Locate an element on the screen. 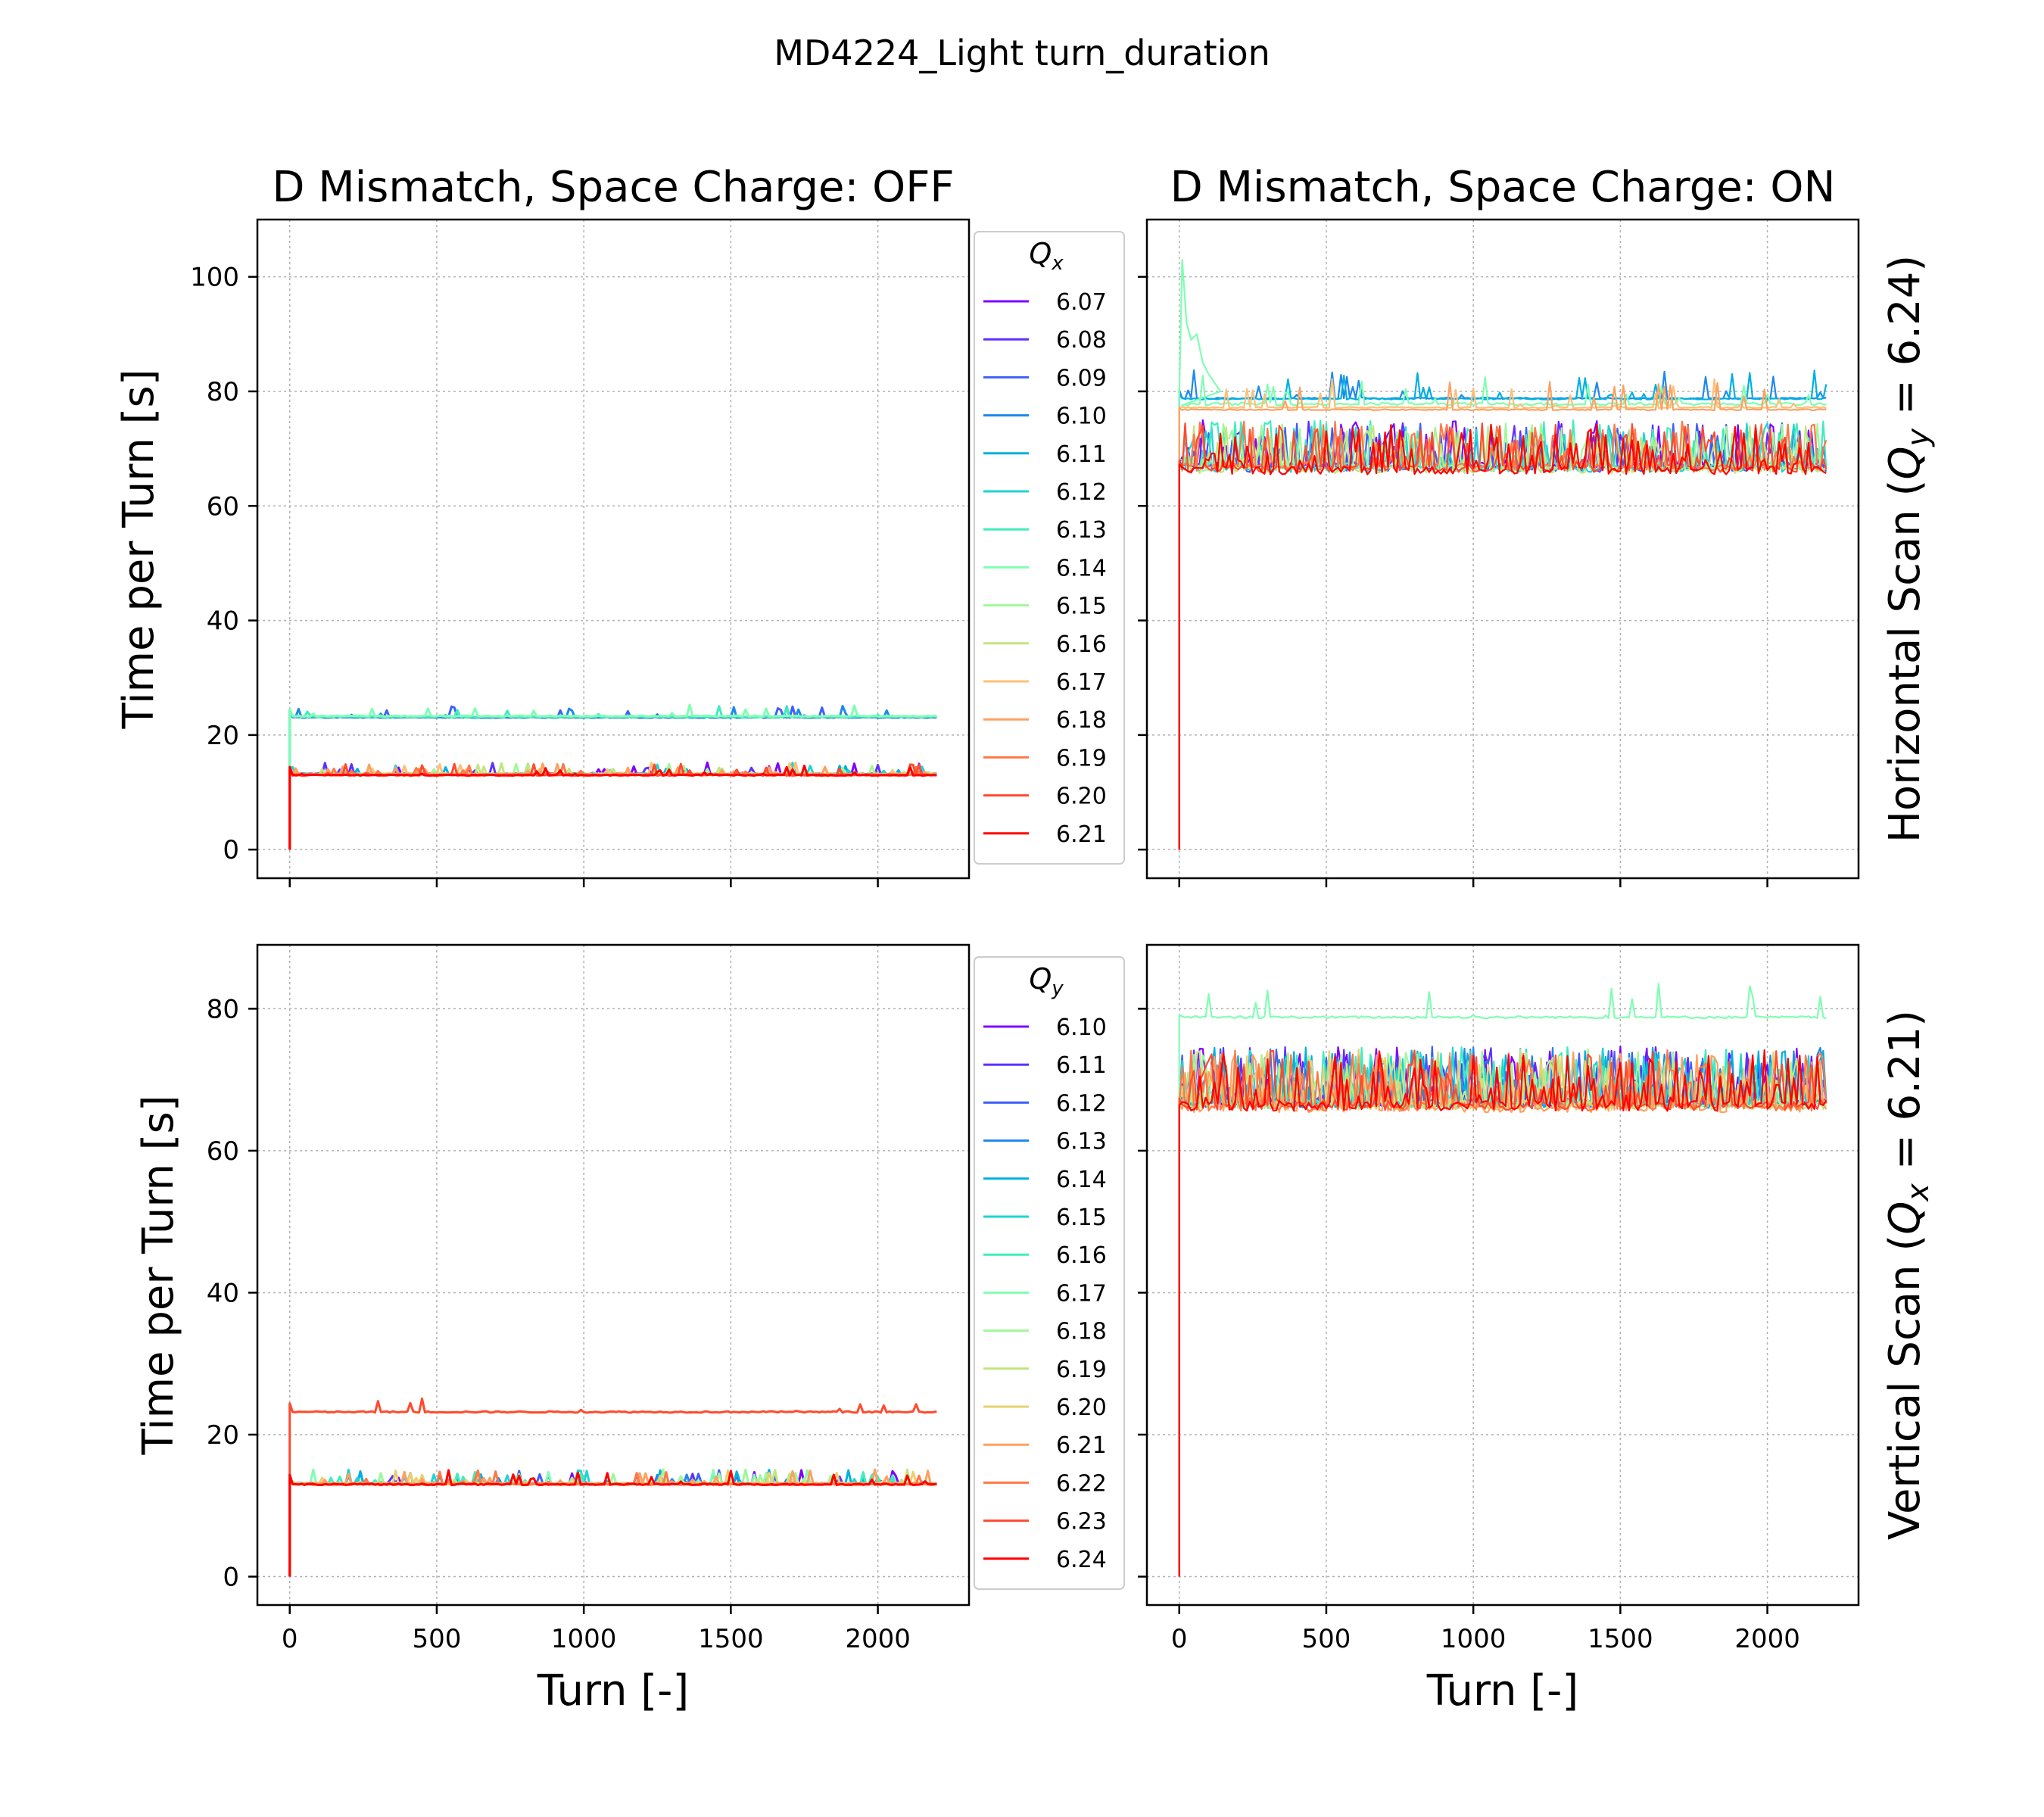  x-tick-label: 2000 is located at coordinates (878, 1639).